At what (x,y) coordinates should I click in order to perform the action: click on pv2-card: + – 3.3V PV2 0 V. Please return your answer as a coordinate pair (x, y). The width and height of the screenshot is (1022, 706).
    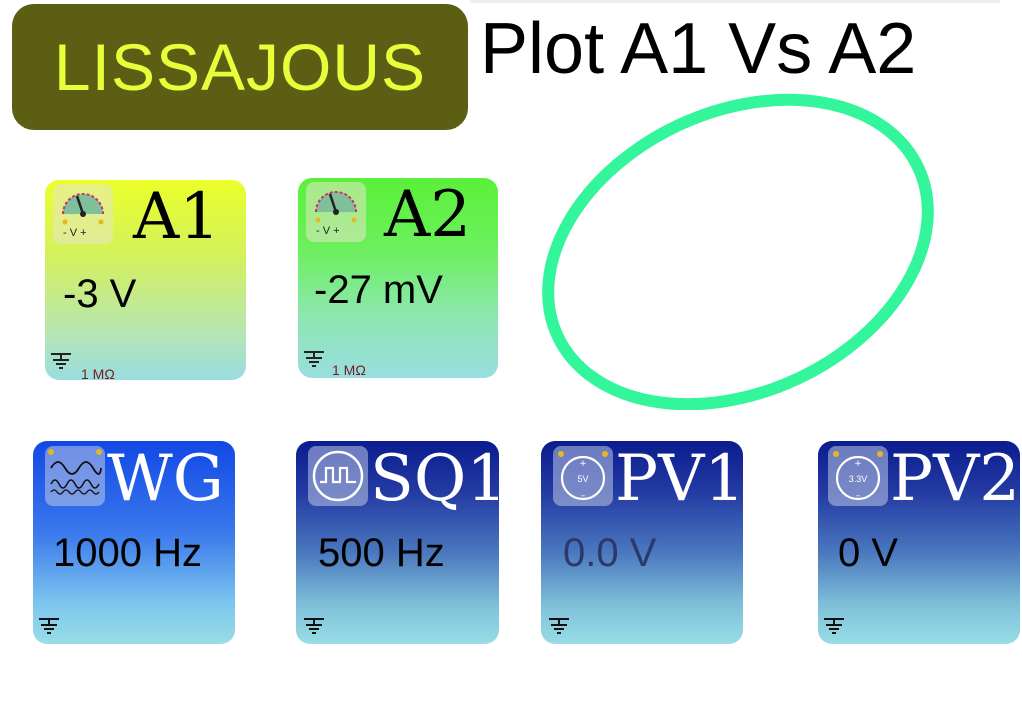
    Looking at the image, I should click on (919, 542).